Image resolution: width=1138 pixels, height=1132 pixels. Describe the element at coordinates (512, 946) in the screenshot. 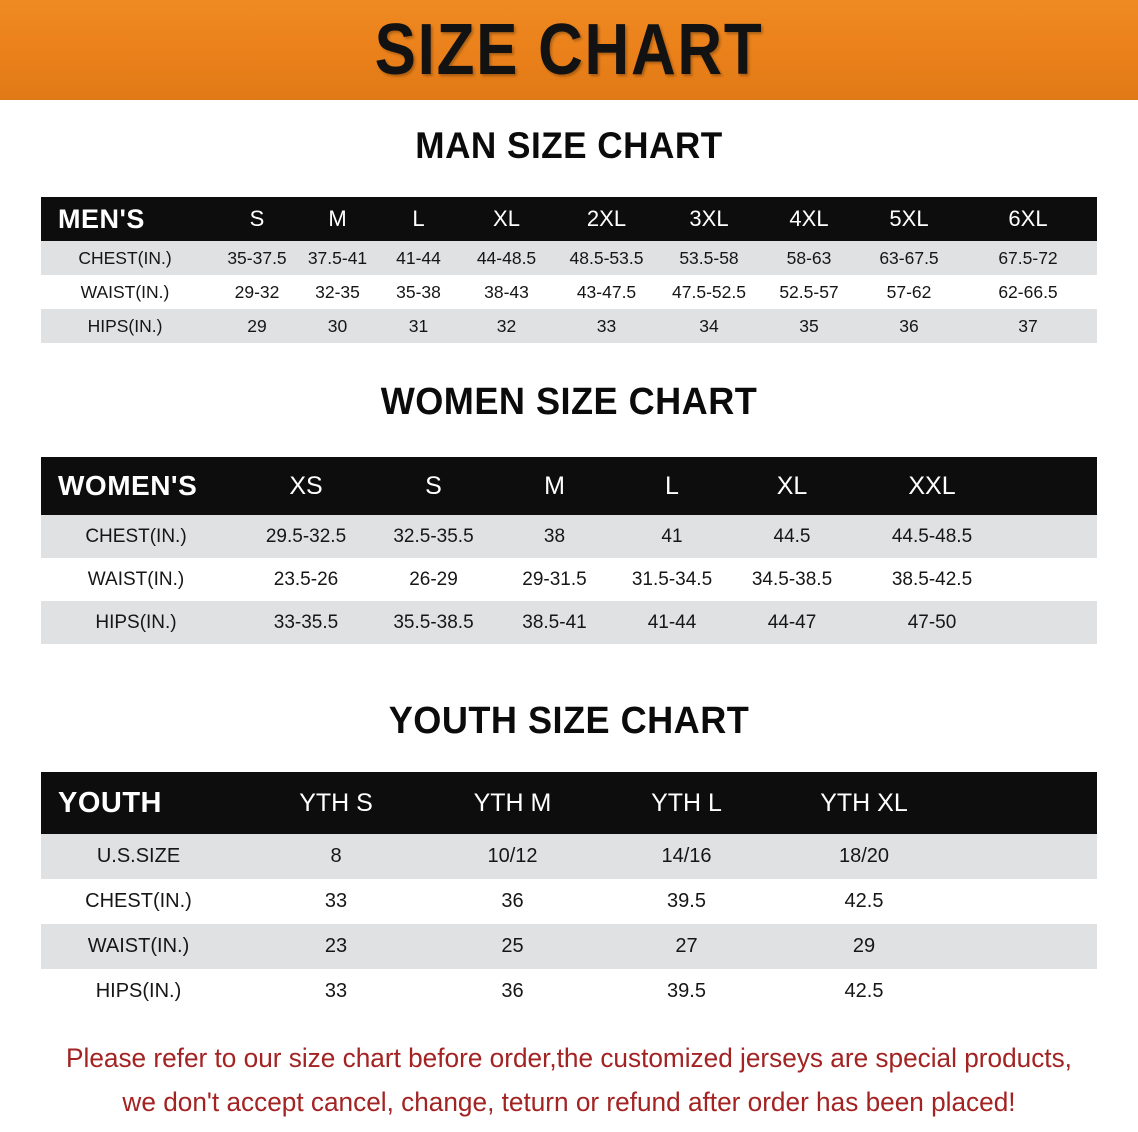

I see `youth-cell-2-1: 25` at that location.